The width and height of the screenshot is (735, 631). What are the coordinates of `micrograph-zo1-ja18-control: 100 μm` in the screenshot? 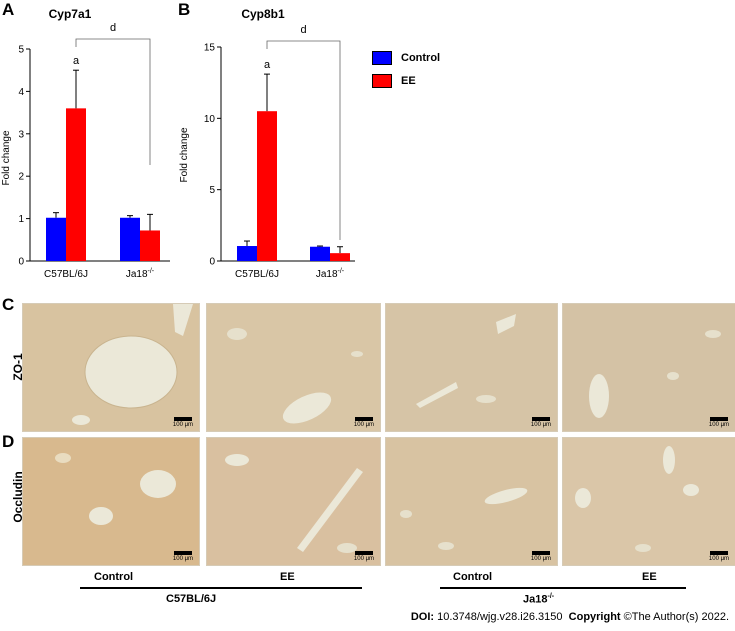 It's located at (471, 367).